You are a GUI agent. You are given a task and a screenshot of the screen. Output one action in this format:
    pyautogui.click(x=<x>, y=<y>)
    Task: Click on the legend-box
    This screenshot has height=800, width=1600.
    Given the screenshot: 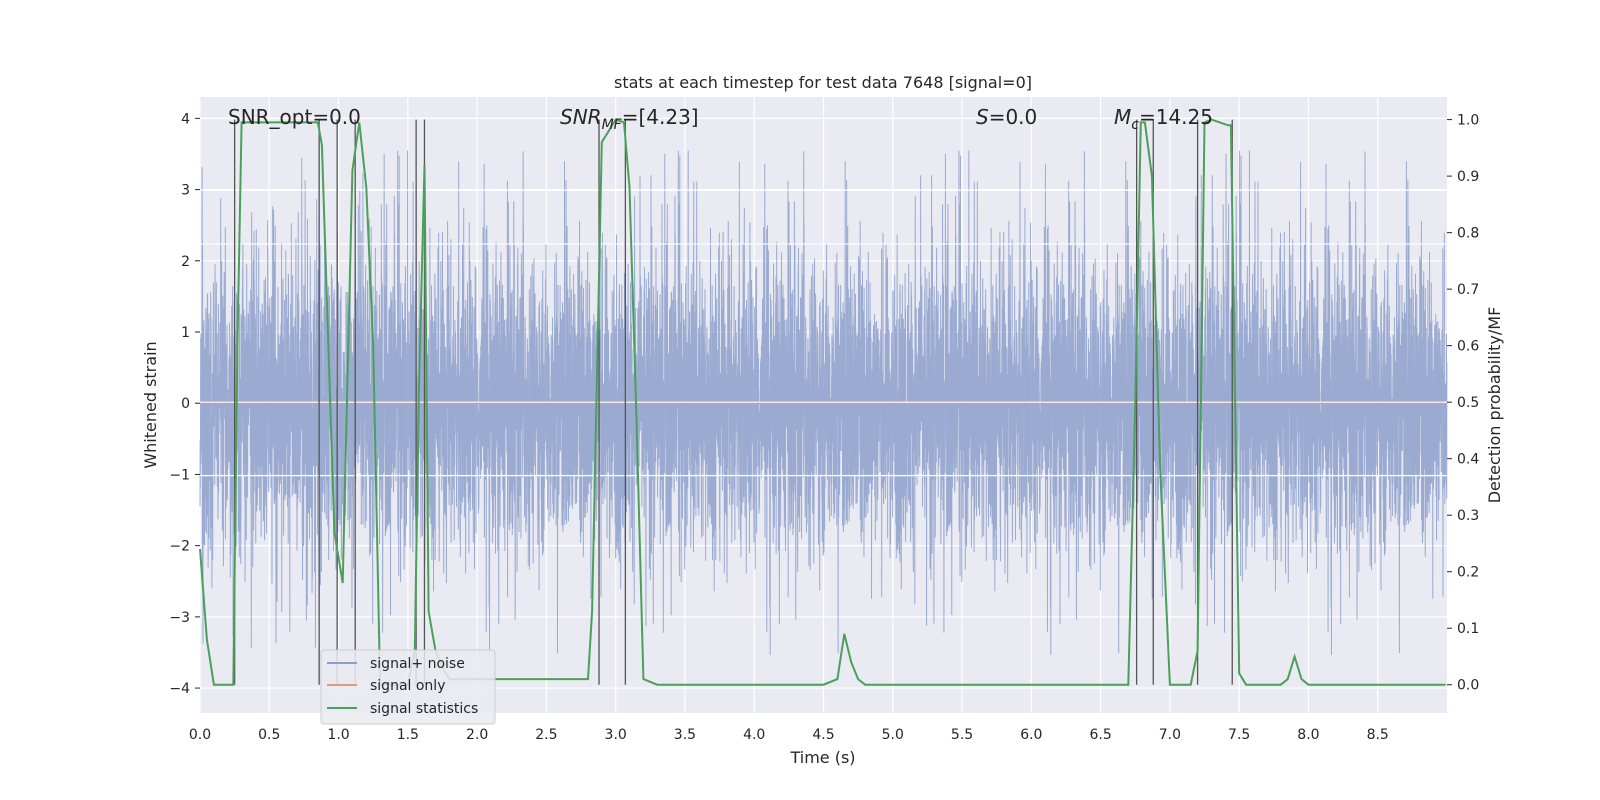 What is the action you would take?
    pyautogui.click(x=408, y=687)
    